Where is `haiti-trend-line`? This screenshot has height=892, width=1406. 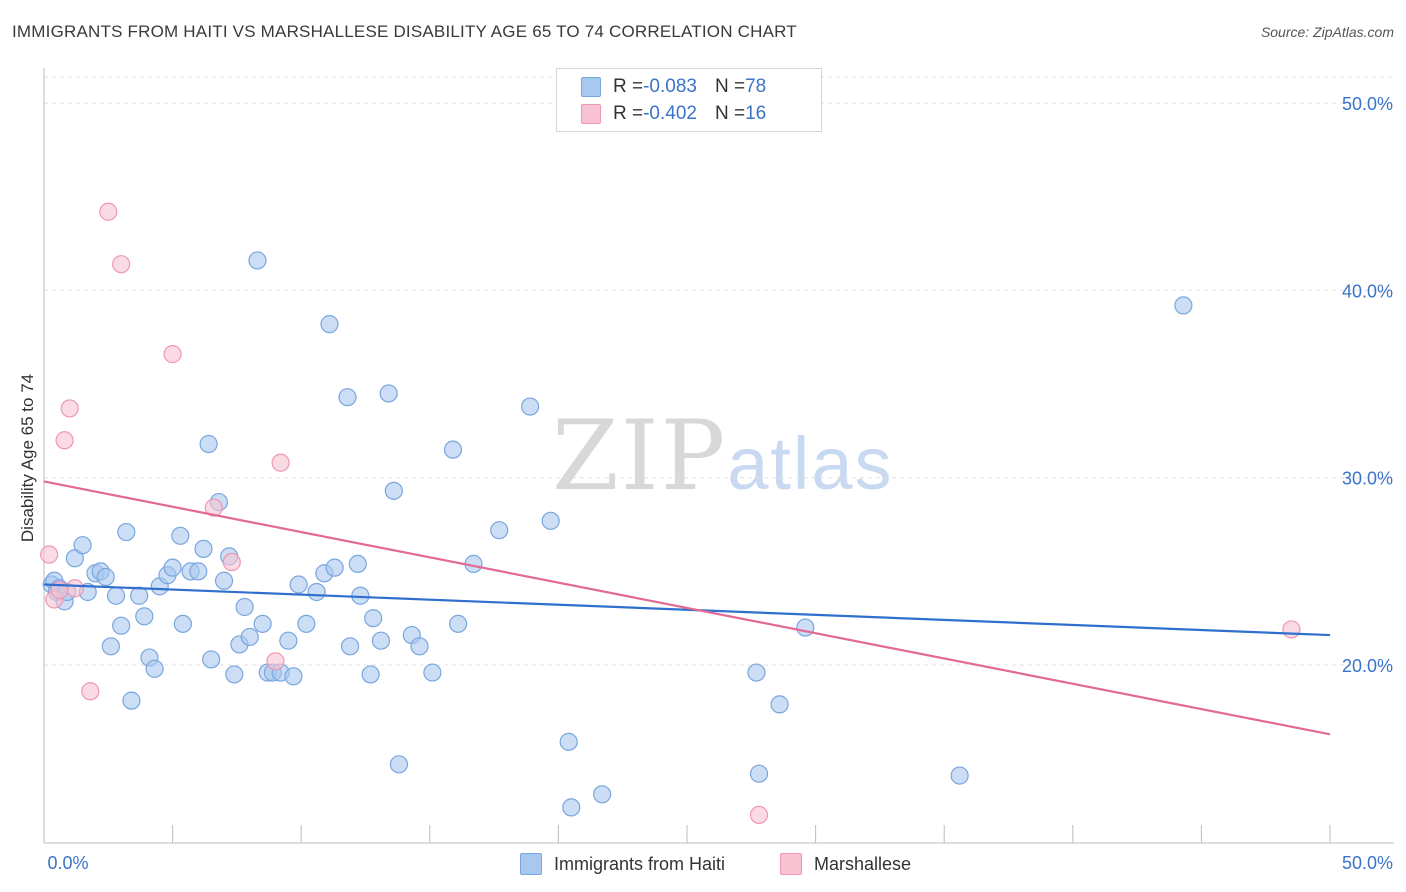 haiti-trend-line is located at coordinates (687, 610).